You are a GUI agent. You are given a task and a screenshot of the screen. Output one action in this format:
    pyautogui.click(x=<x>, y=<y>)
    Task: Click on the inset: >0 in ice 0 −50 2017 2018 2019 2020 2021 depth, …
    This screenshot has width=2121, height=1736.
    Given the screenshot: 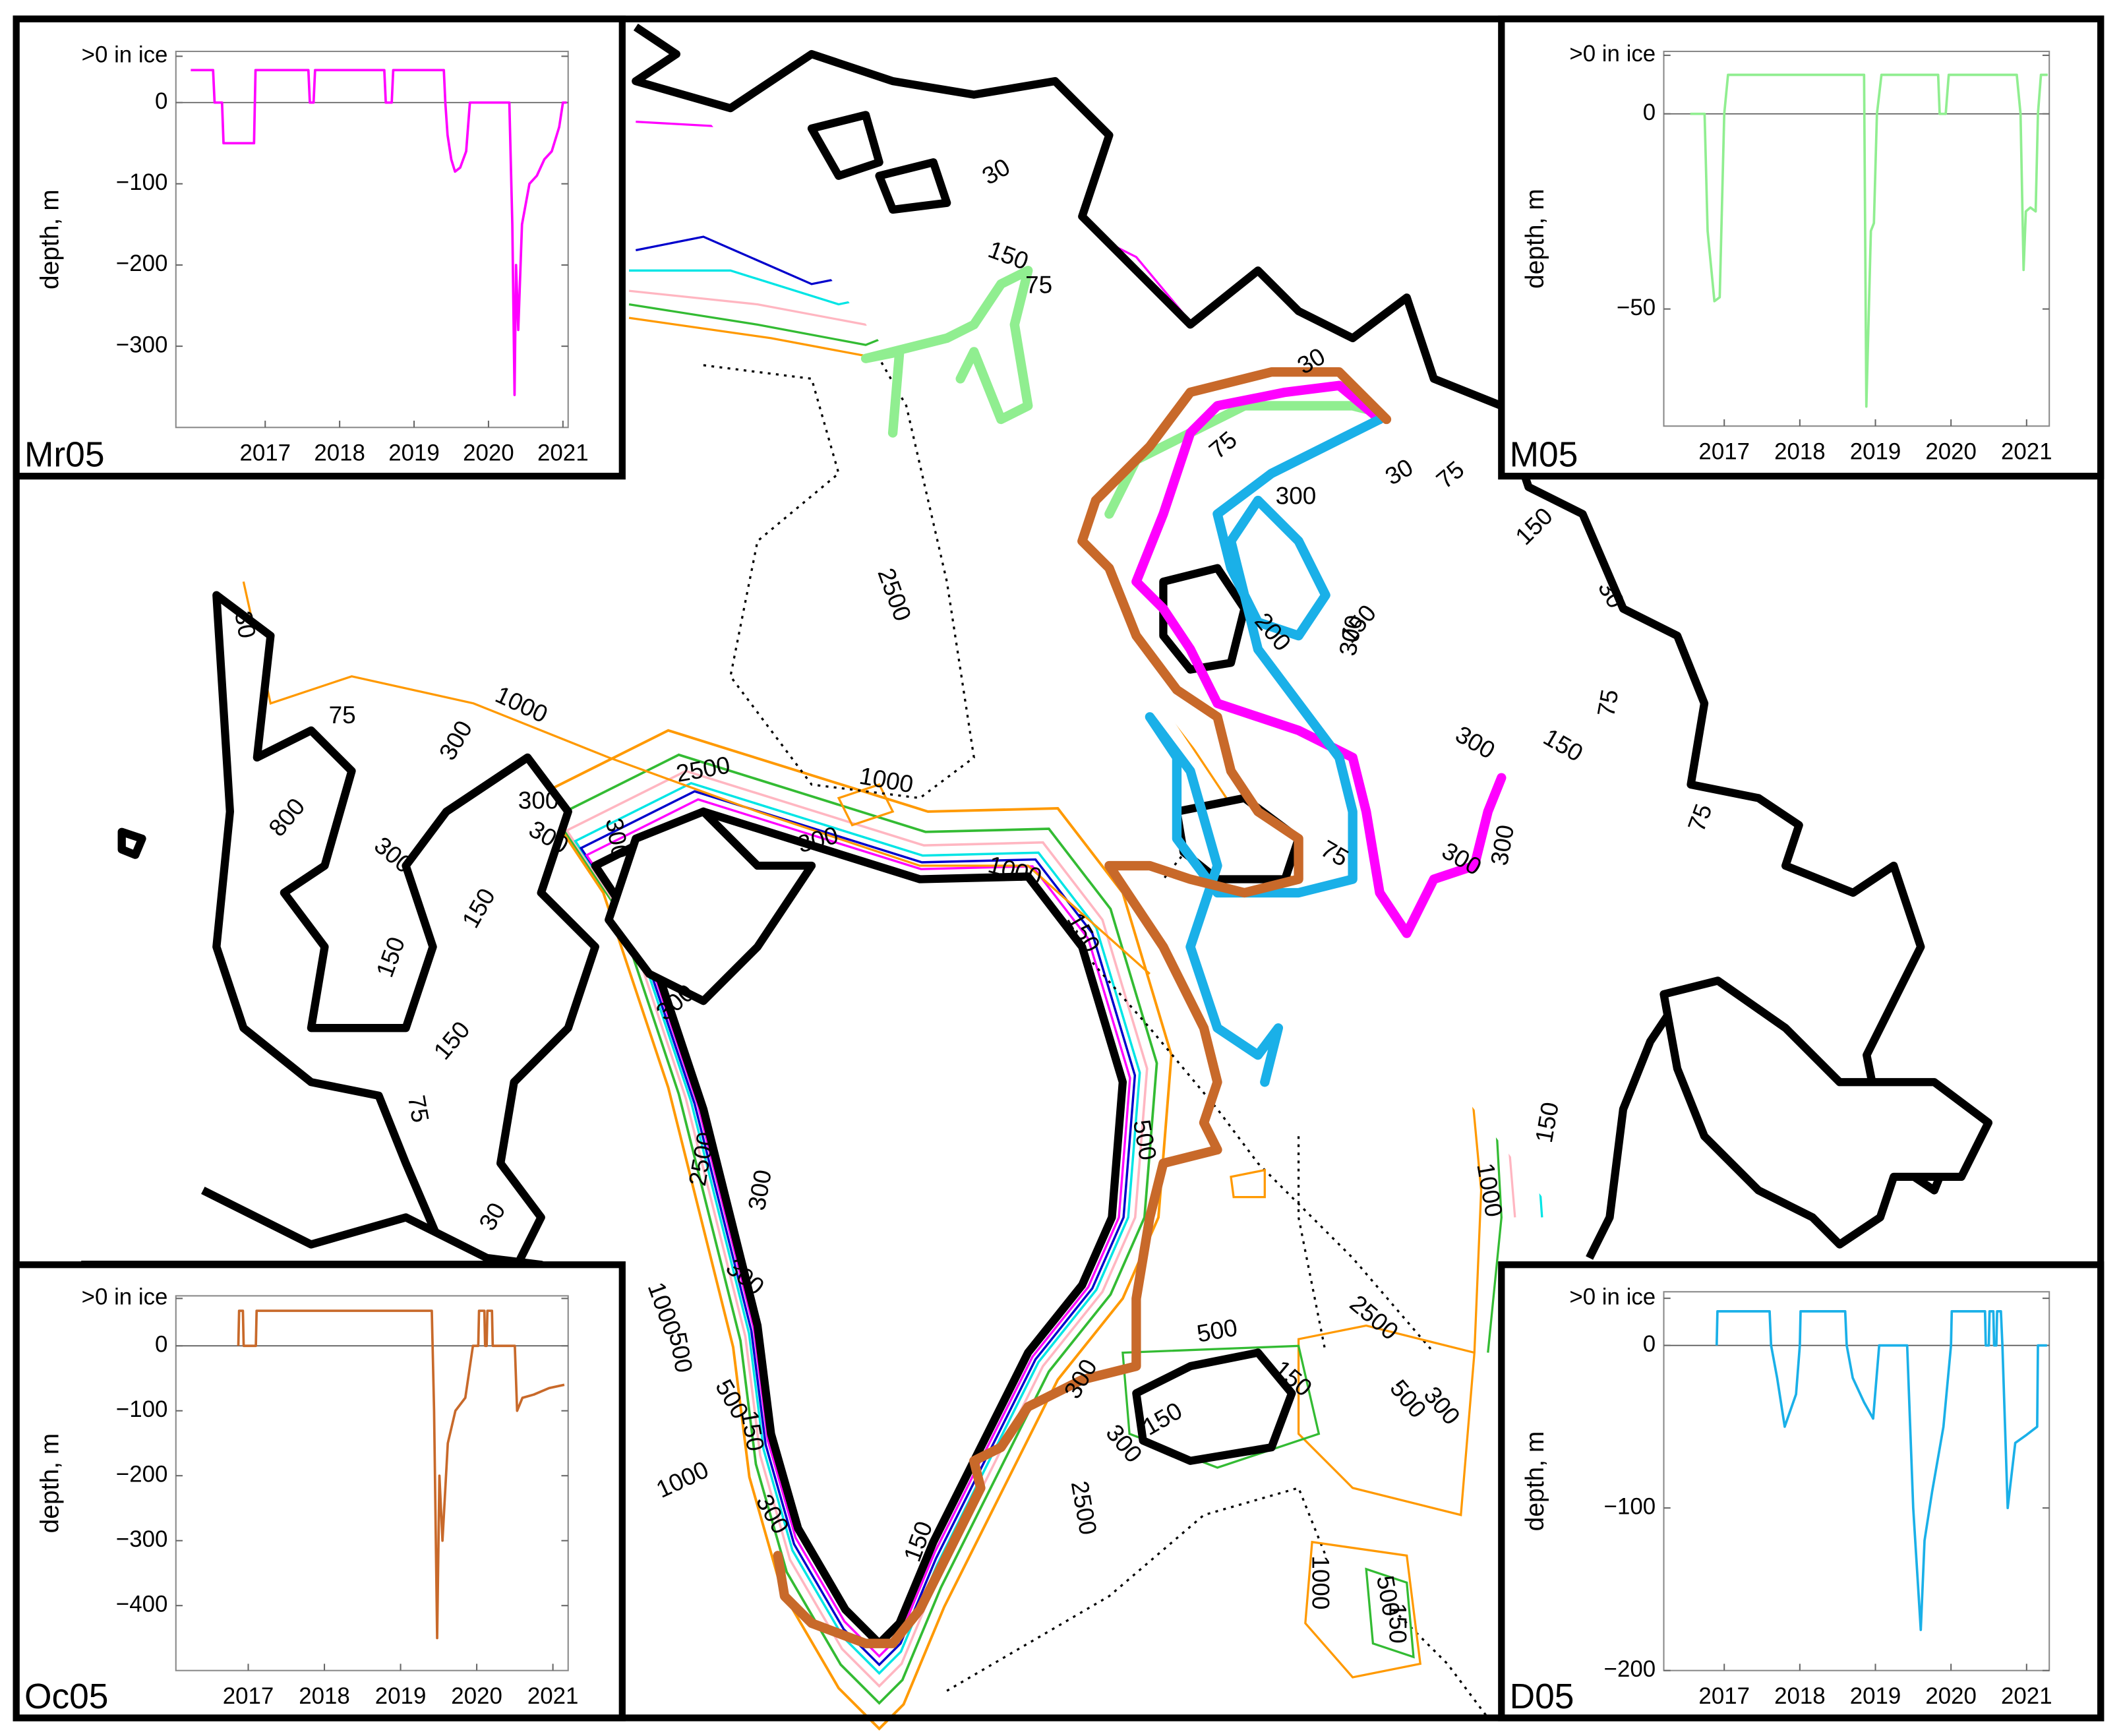 What is the action you would take?
    pyautogui.click(x=1801, y=248)
    